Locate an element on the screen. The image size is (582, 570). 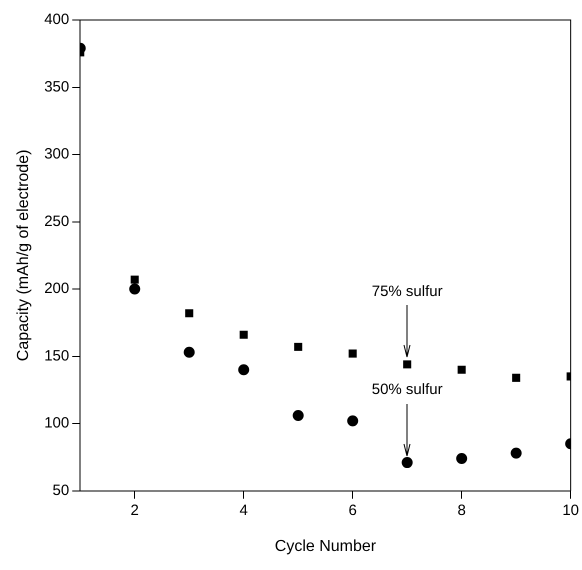
x-tick-label: 10 is located at coordinates (570, 510).